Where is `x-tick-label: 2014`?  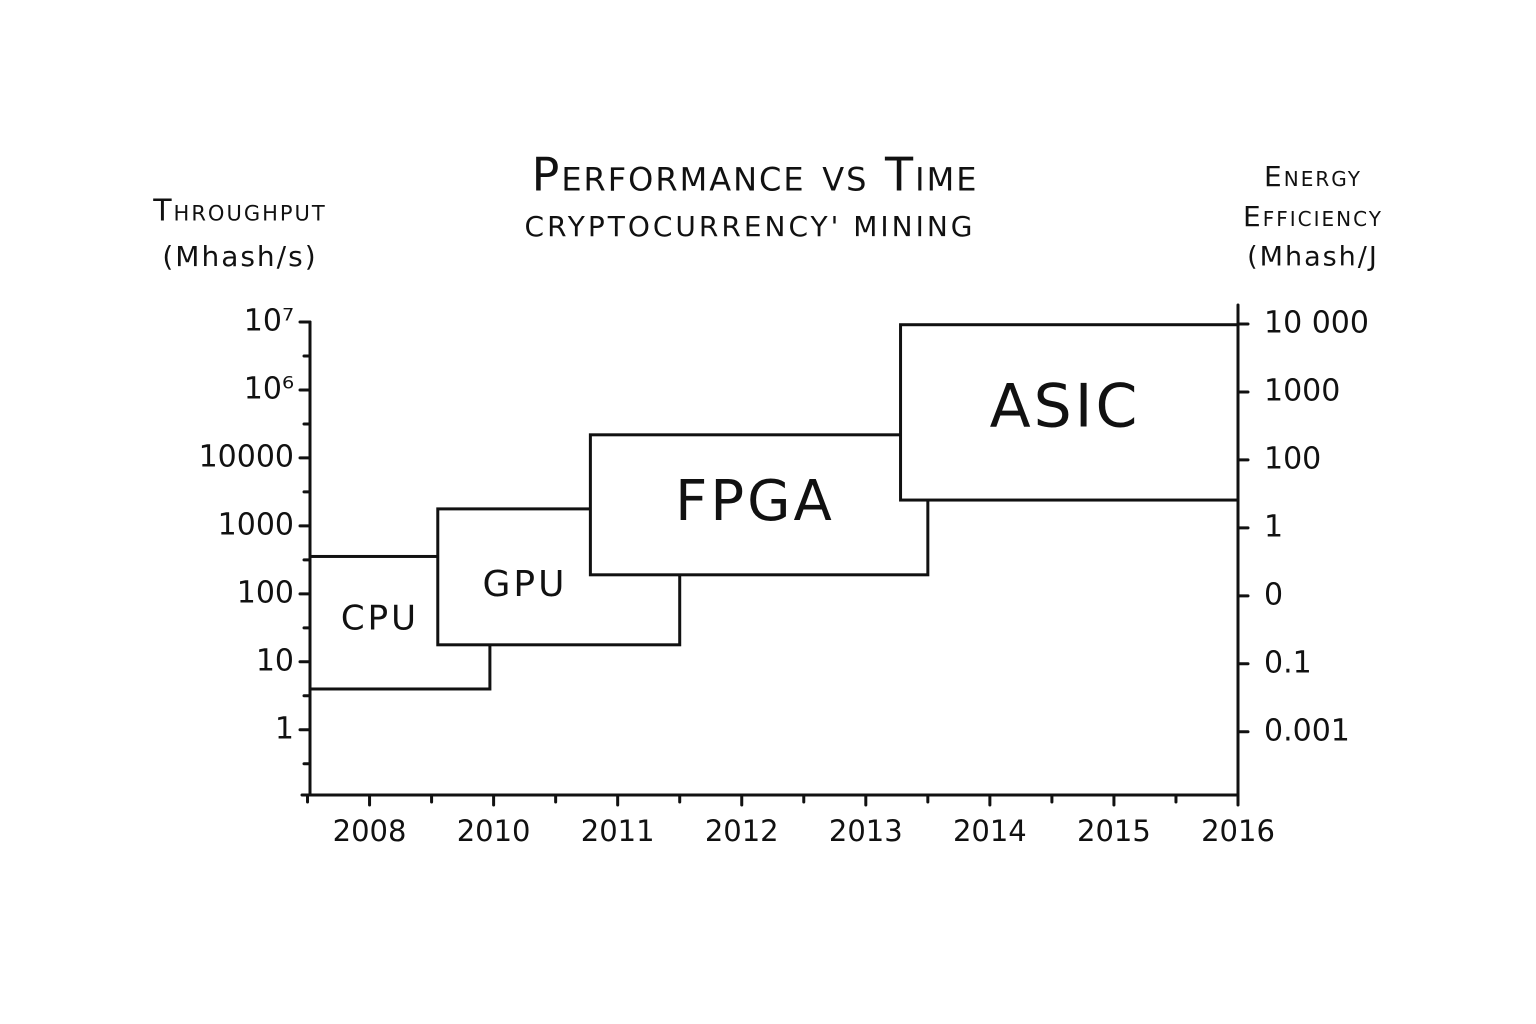
x-tick-label: 2014 is located at coordinates (990, 831).